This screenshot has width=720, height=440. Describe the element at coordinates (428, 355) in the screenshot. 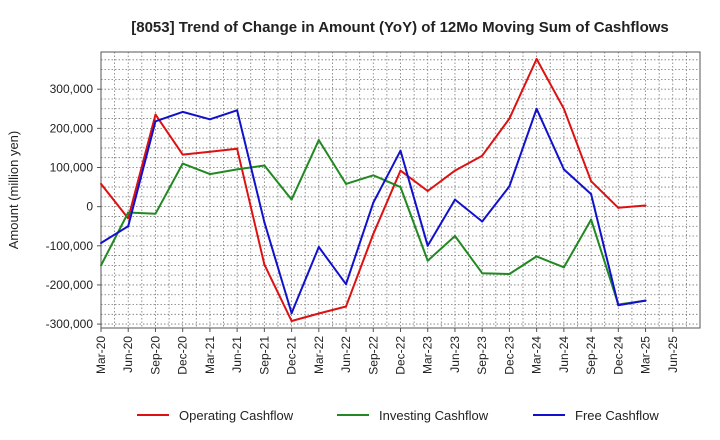

I see `x-tick-label: Mar-23` at that location.